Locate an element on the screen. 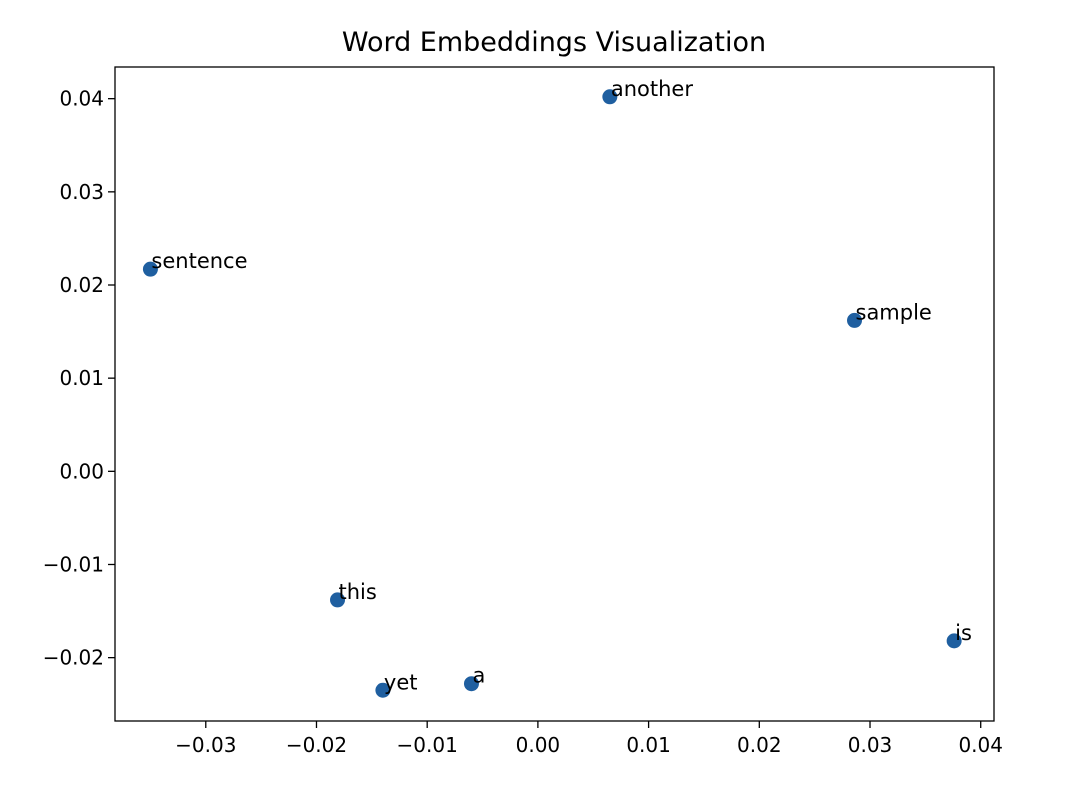 The image size is (1080, 793). data-point-another is located at coordinates (610, 97).